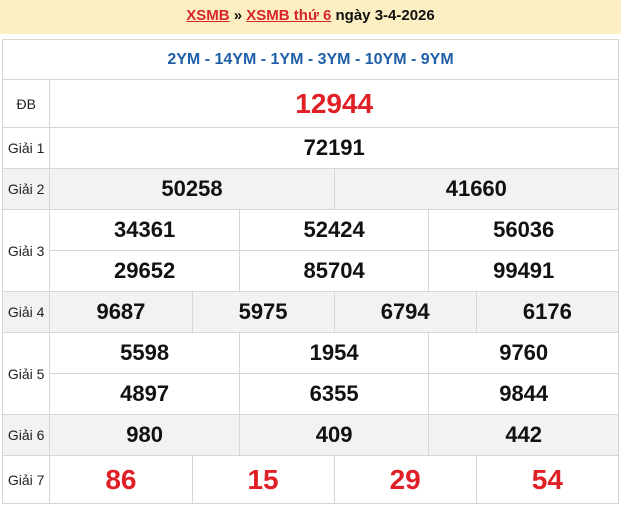 The height and width of the screenshot is (514, 621). I want to click on prize-number: 5975, so click(263, 312).